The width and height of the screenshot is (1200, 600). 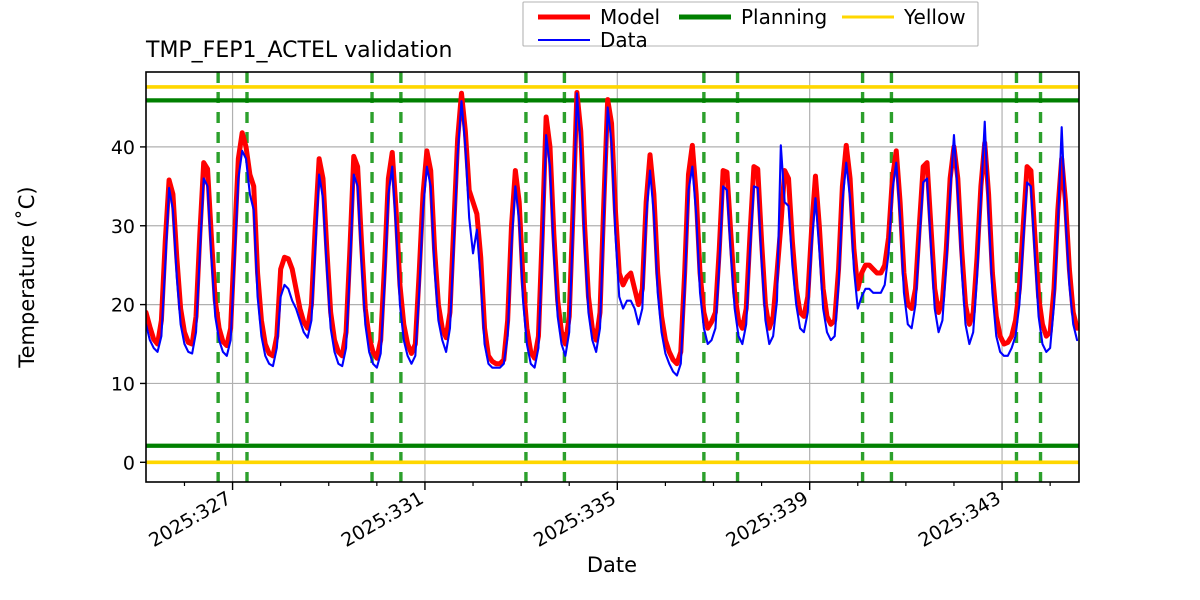 What do you see at coordinates (27, 277) in the screenshot?
I see `y-axis-label: Temperature (˚C)` at bounding box center [27, 277].